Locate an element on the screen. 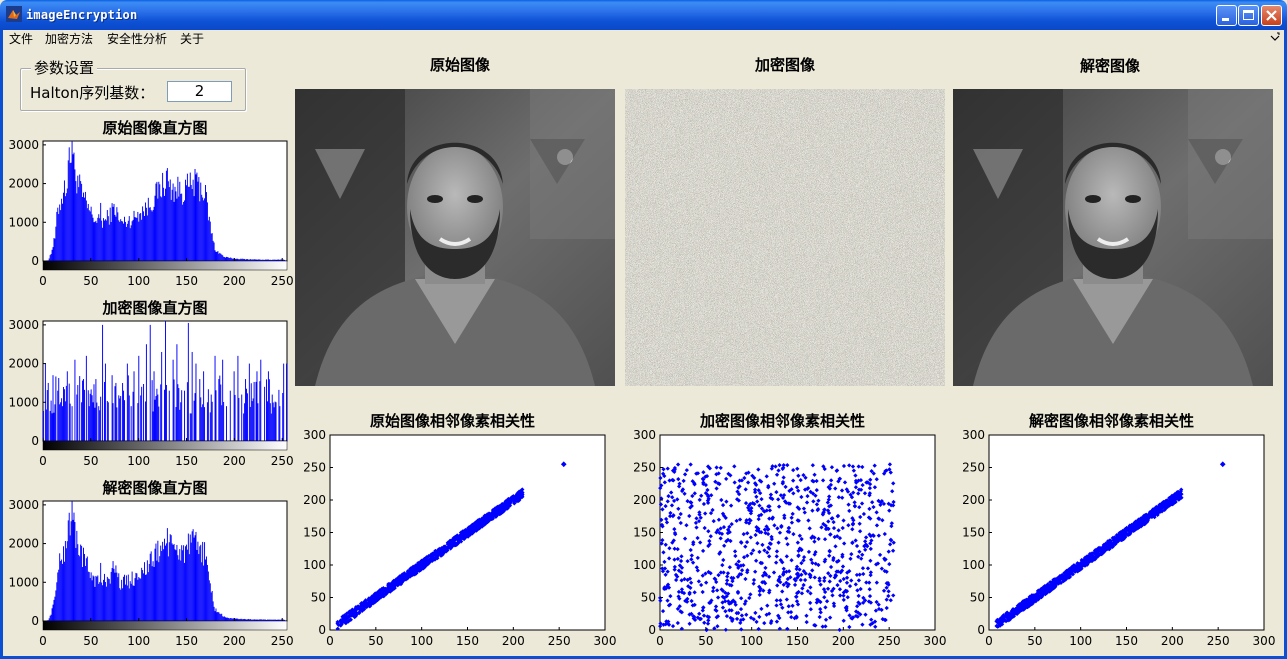 This screenshot has height=659, width=1287. chevron-icon is located at coordinates (1275, 37).